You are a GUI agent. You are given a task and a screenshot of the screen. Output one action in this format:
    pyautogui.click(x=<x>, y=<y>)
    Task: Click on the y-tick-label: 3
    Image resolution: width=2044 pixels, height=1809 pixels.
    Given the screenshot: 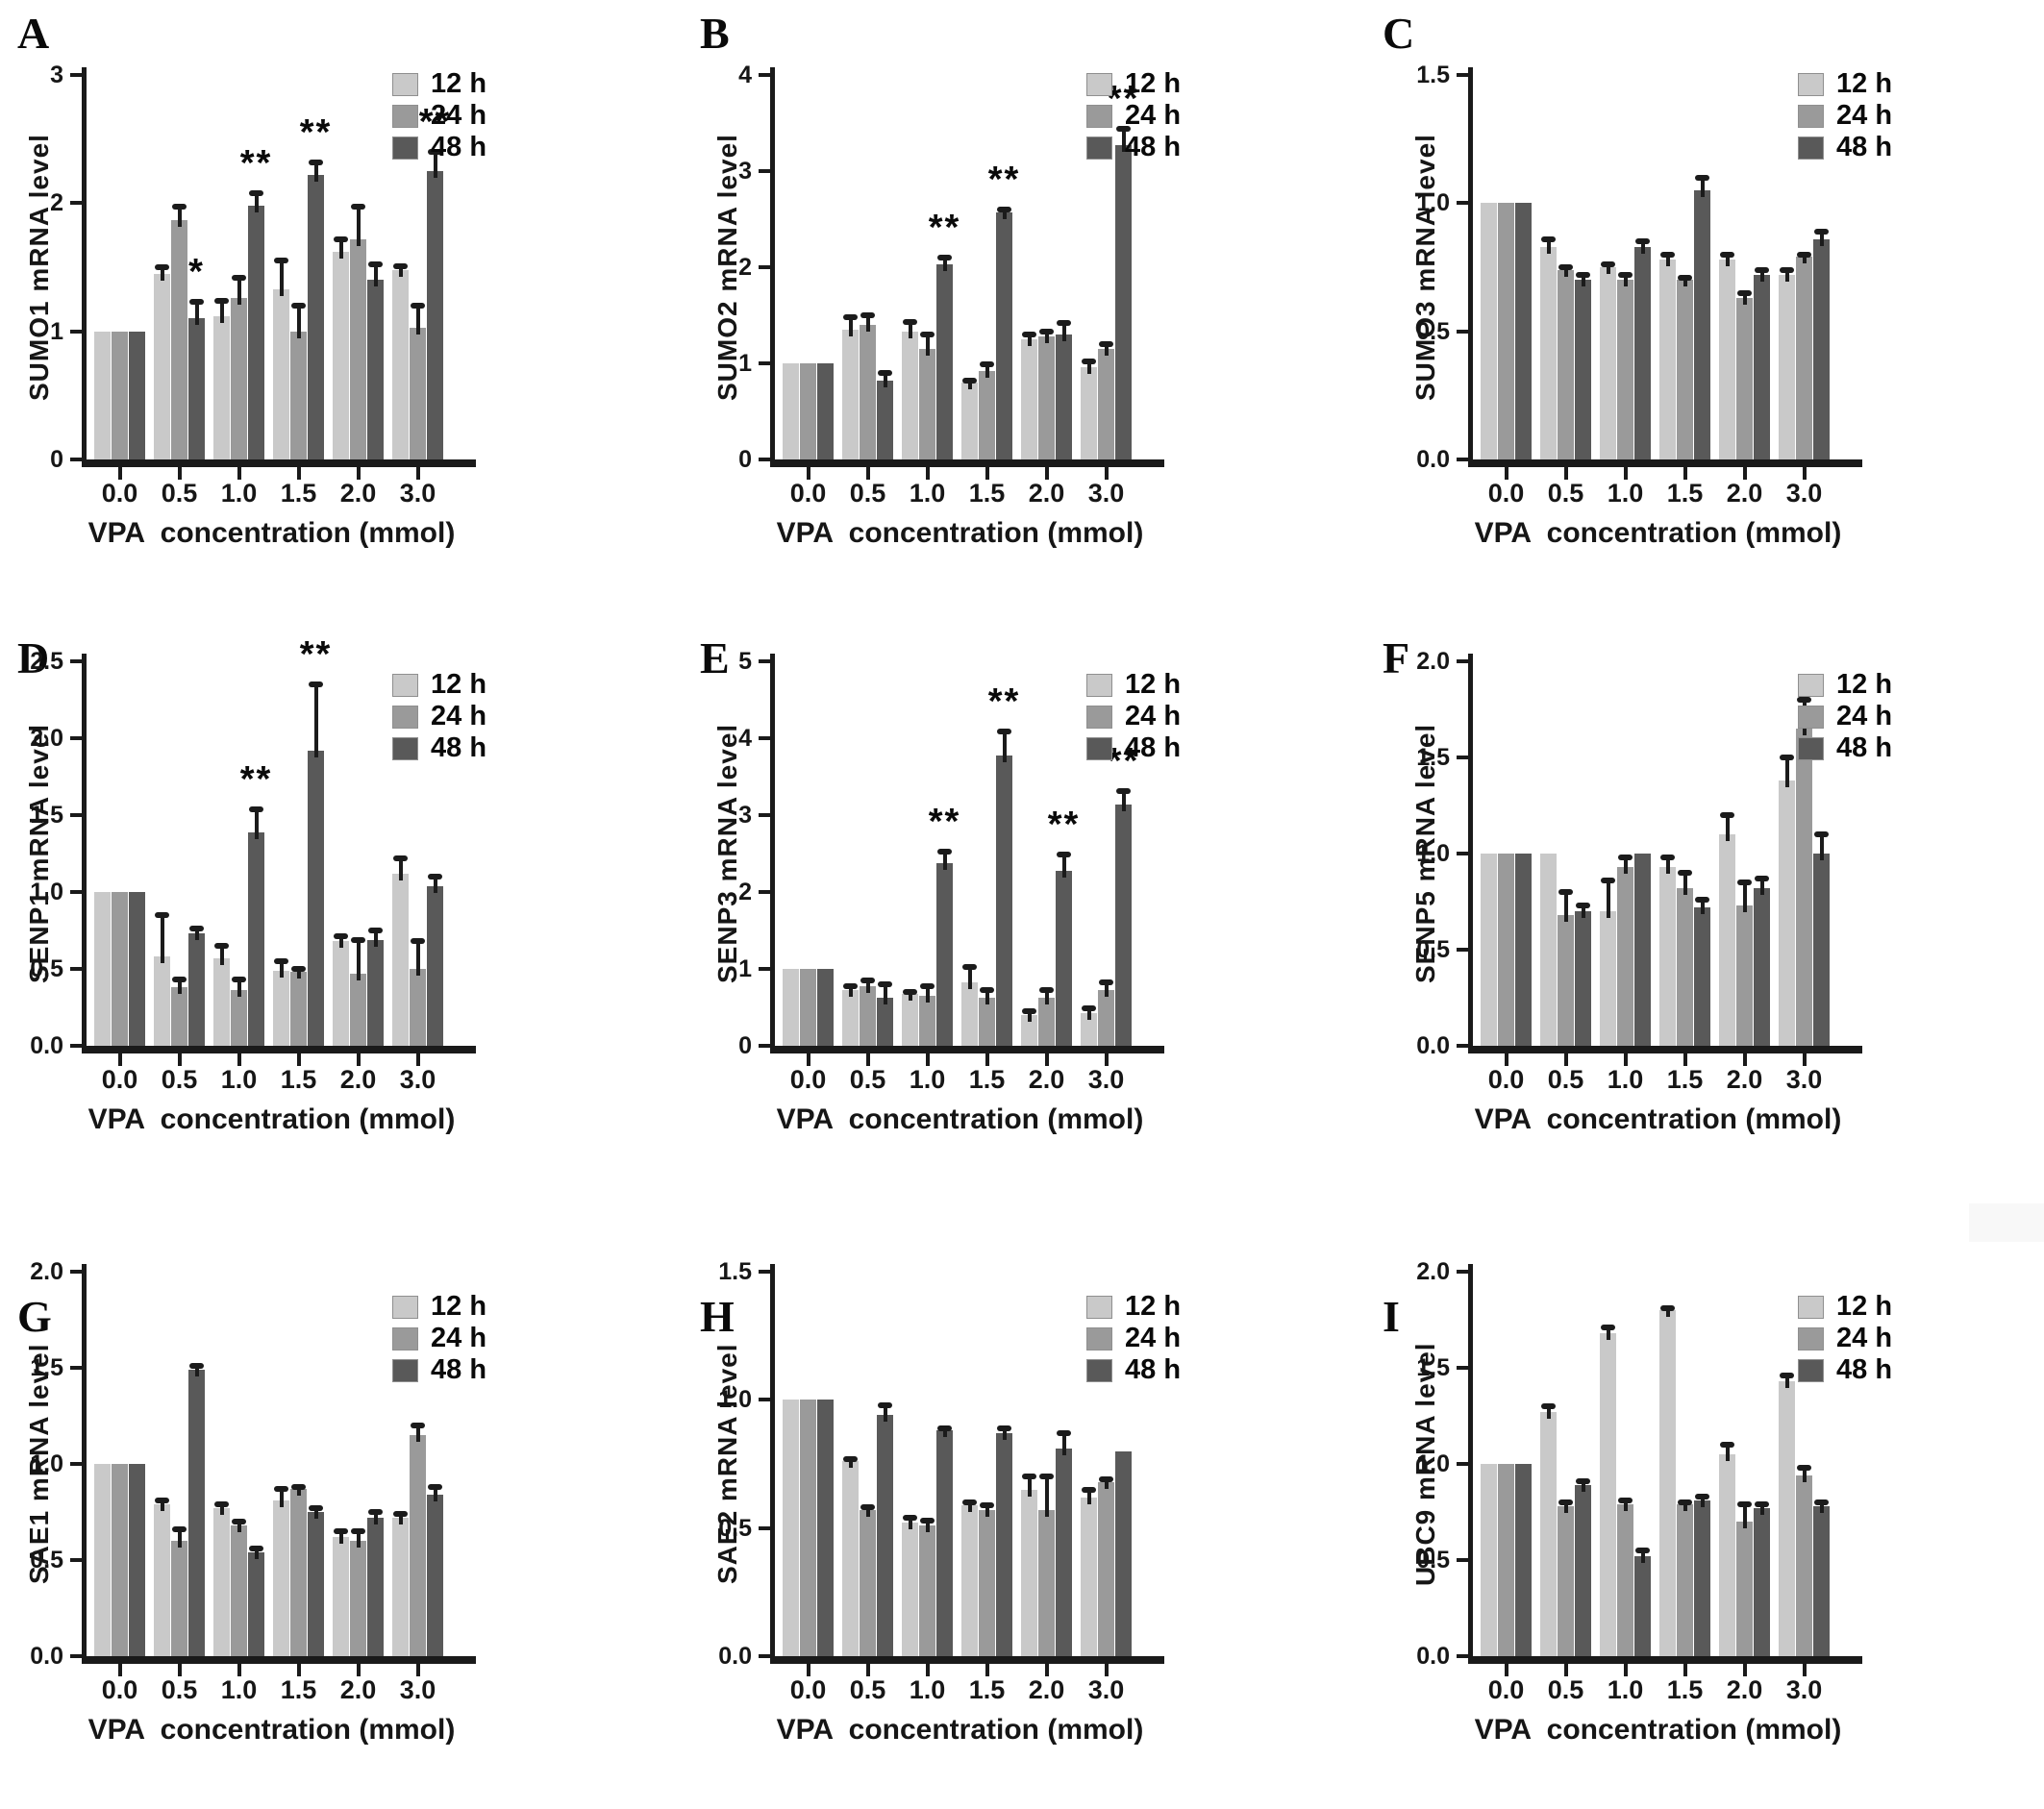 What is the action you would take?
    pyautogui.click(x=56, y=75)
    